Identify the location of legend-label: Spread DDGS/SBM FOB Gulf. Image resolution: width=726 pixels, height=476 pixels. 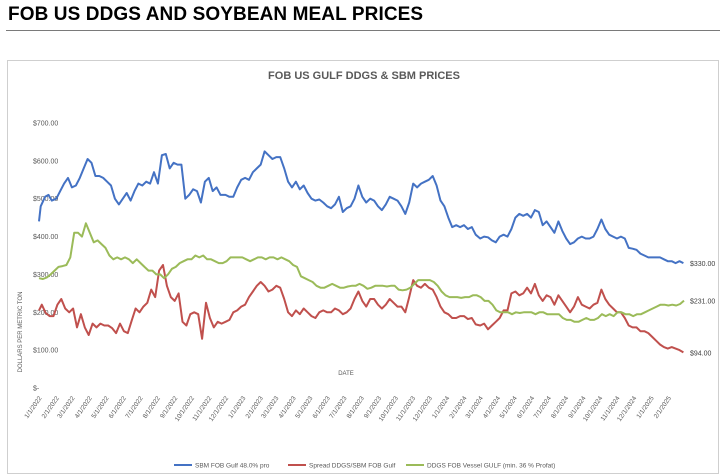
(352, 466).